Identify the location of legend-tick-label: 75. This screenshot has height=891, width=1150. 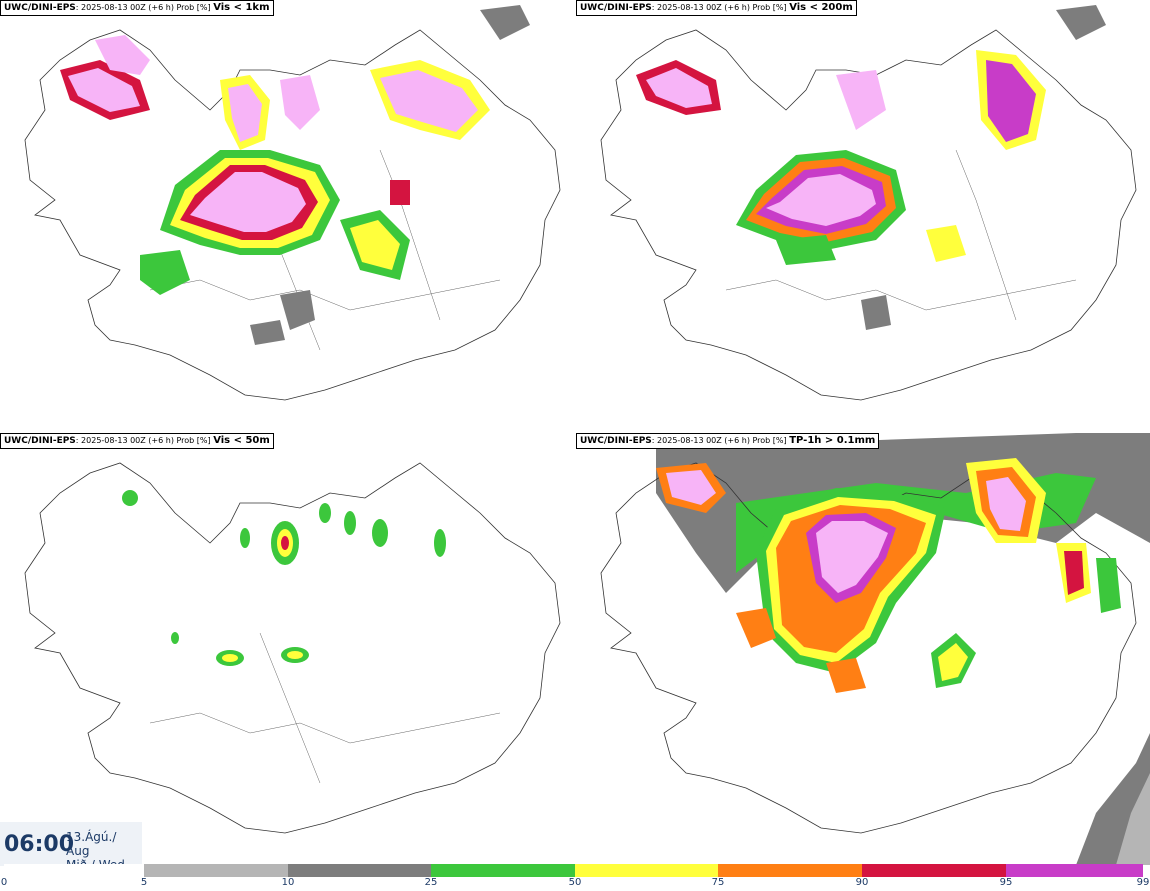
(718, 882).